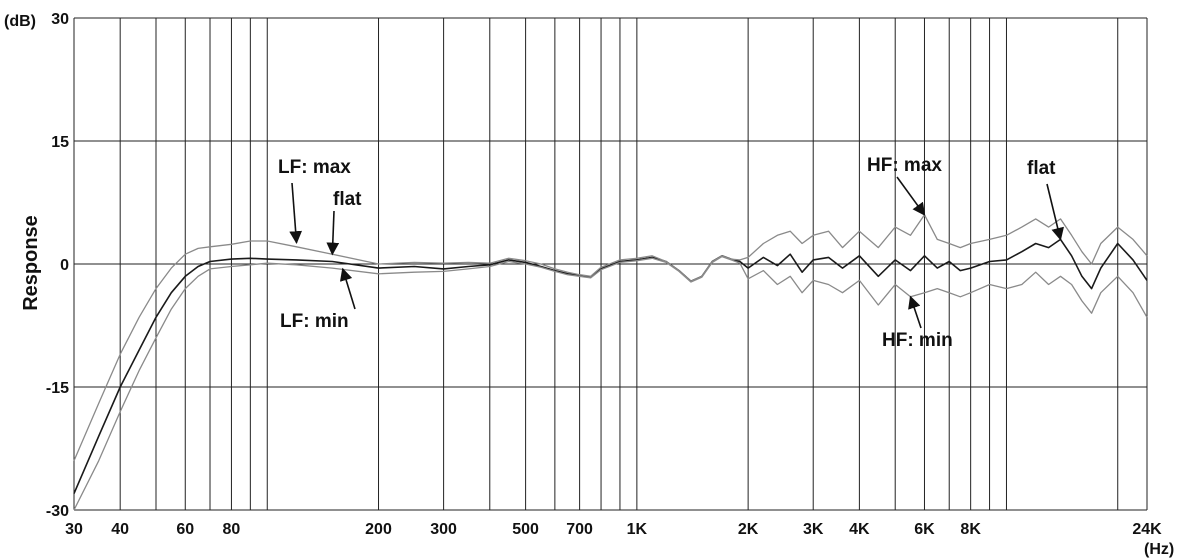 Image resolution: width=1181 pixels, height=560 pixels. What do you see at coordinates (20, 21) in the screenshot?
I see `y-unit-label: (dB)` at bounding box center [20, 21].